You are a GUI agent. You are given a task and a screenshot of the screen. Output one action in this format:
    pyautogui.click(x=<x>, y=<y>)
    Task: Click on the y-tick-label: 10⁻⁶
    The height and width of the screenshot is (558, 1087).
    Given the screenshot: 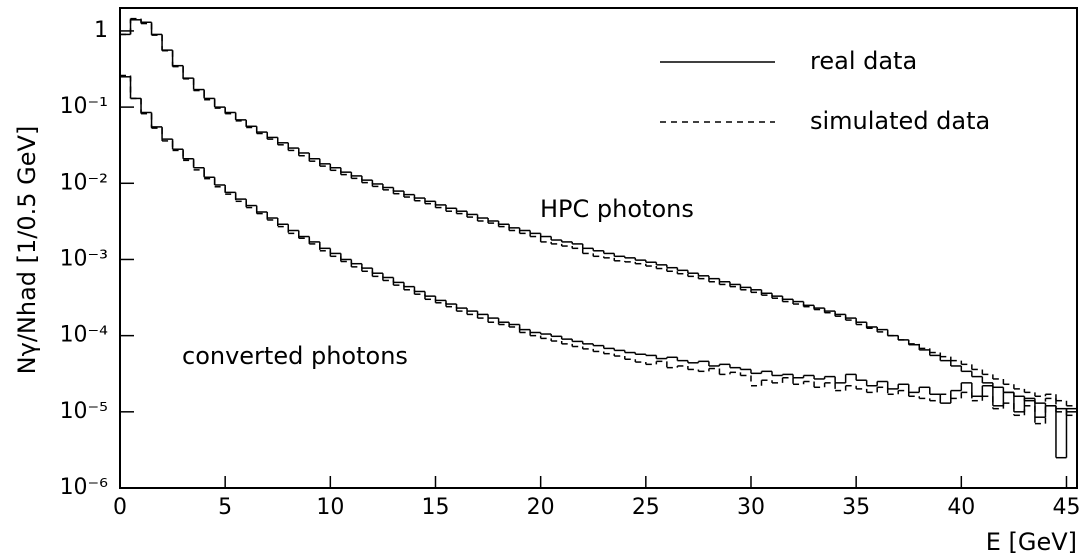 What is the action you would take?
    pyautogui.click(x=84, y=487)
    